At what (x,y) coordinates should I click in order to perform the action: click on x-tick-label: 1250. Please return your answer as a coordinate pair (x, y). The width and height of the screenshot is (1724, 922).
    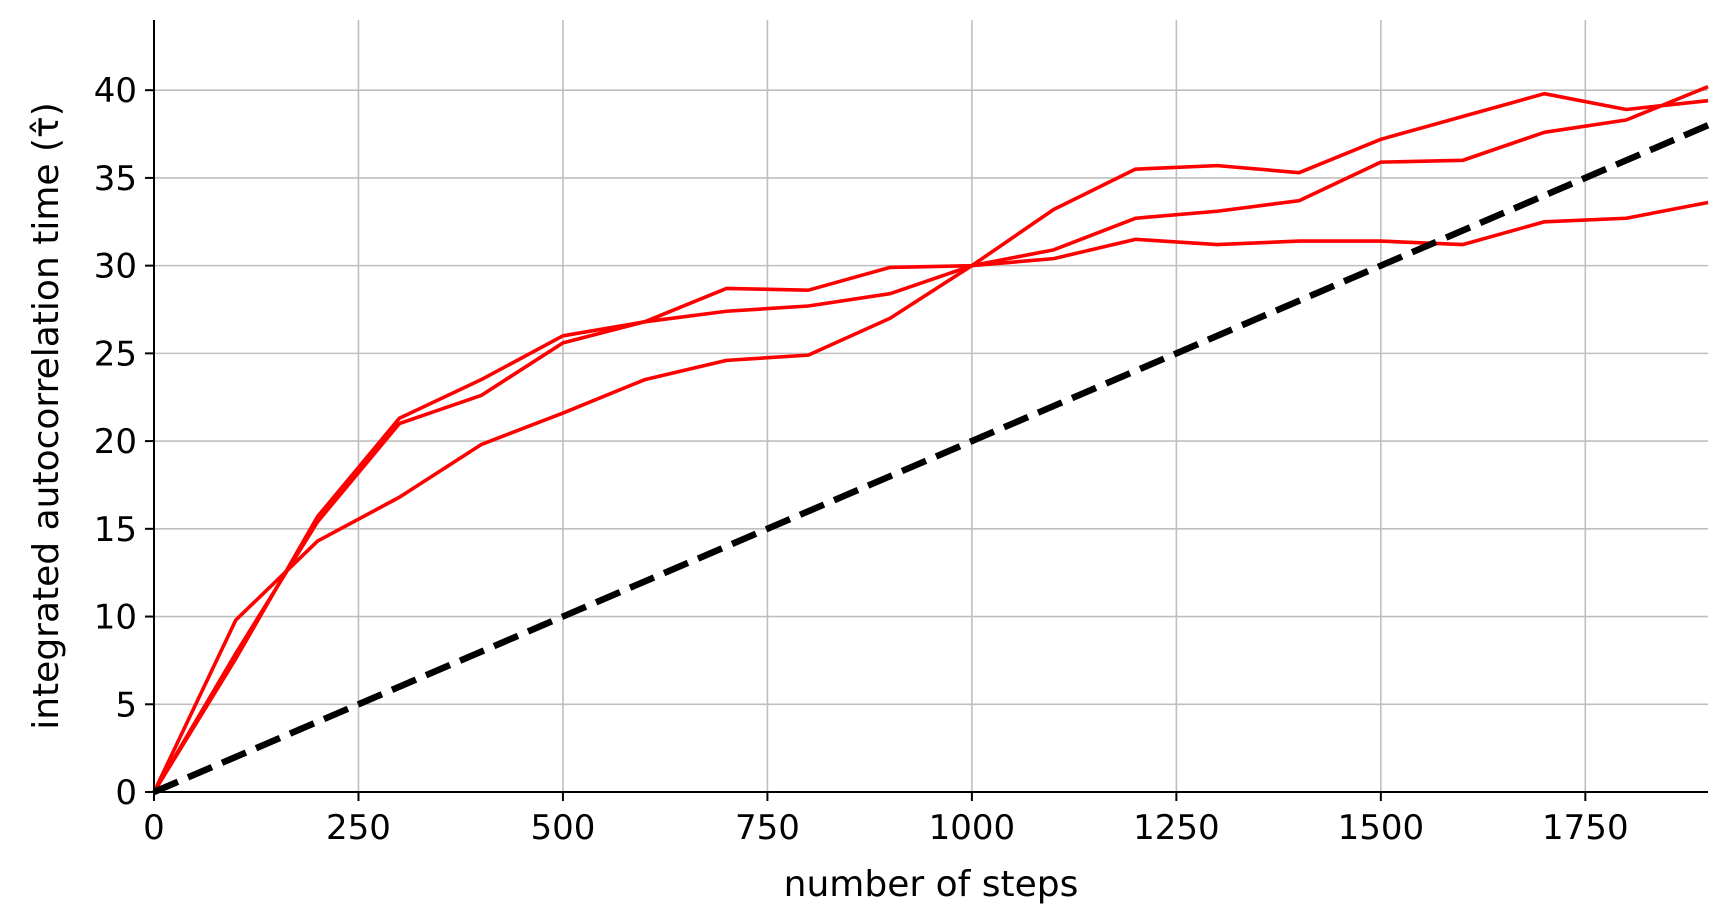
    Looking at the image, I should click on (1176, 828).